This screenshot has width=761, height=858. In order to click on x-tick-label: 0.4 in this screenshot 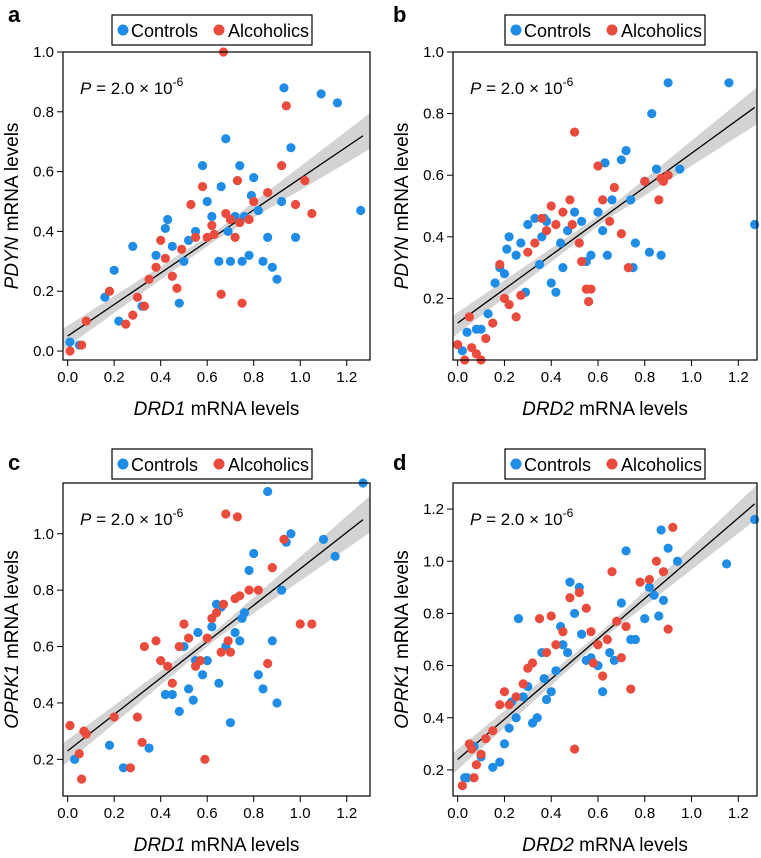, I will do `click(160, 377)`.